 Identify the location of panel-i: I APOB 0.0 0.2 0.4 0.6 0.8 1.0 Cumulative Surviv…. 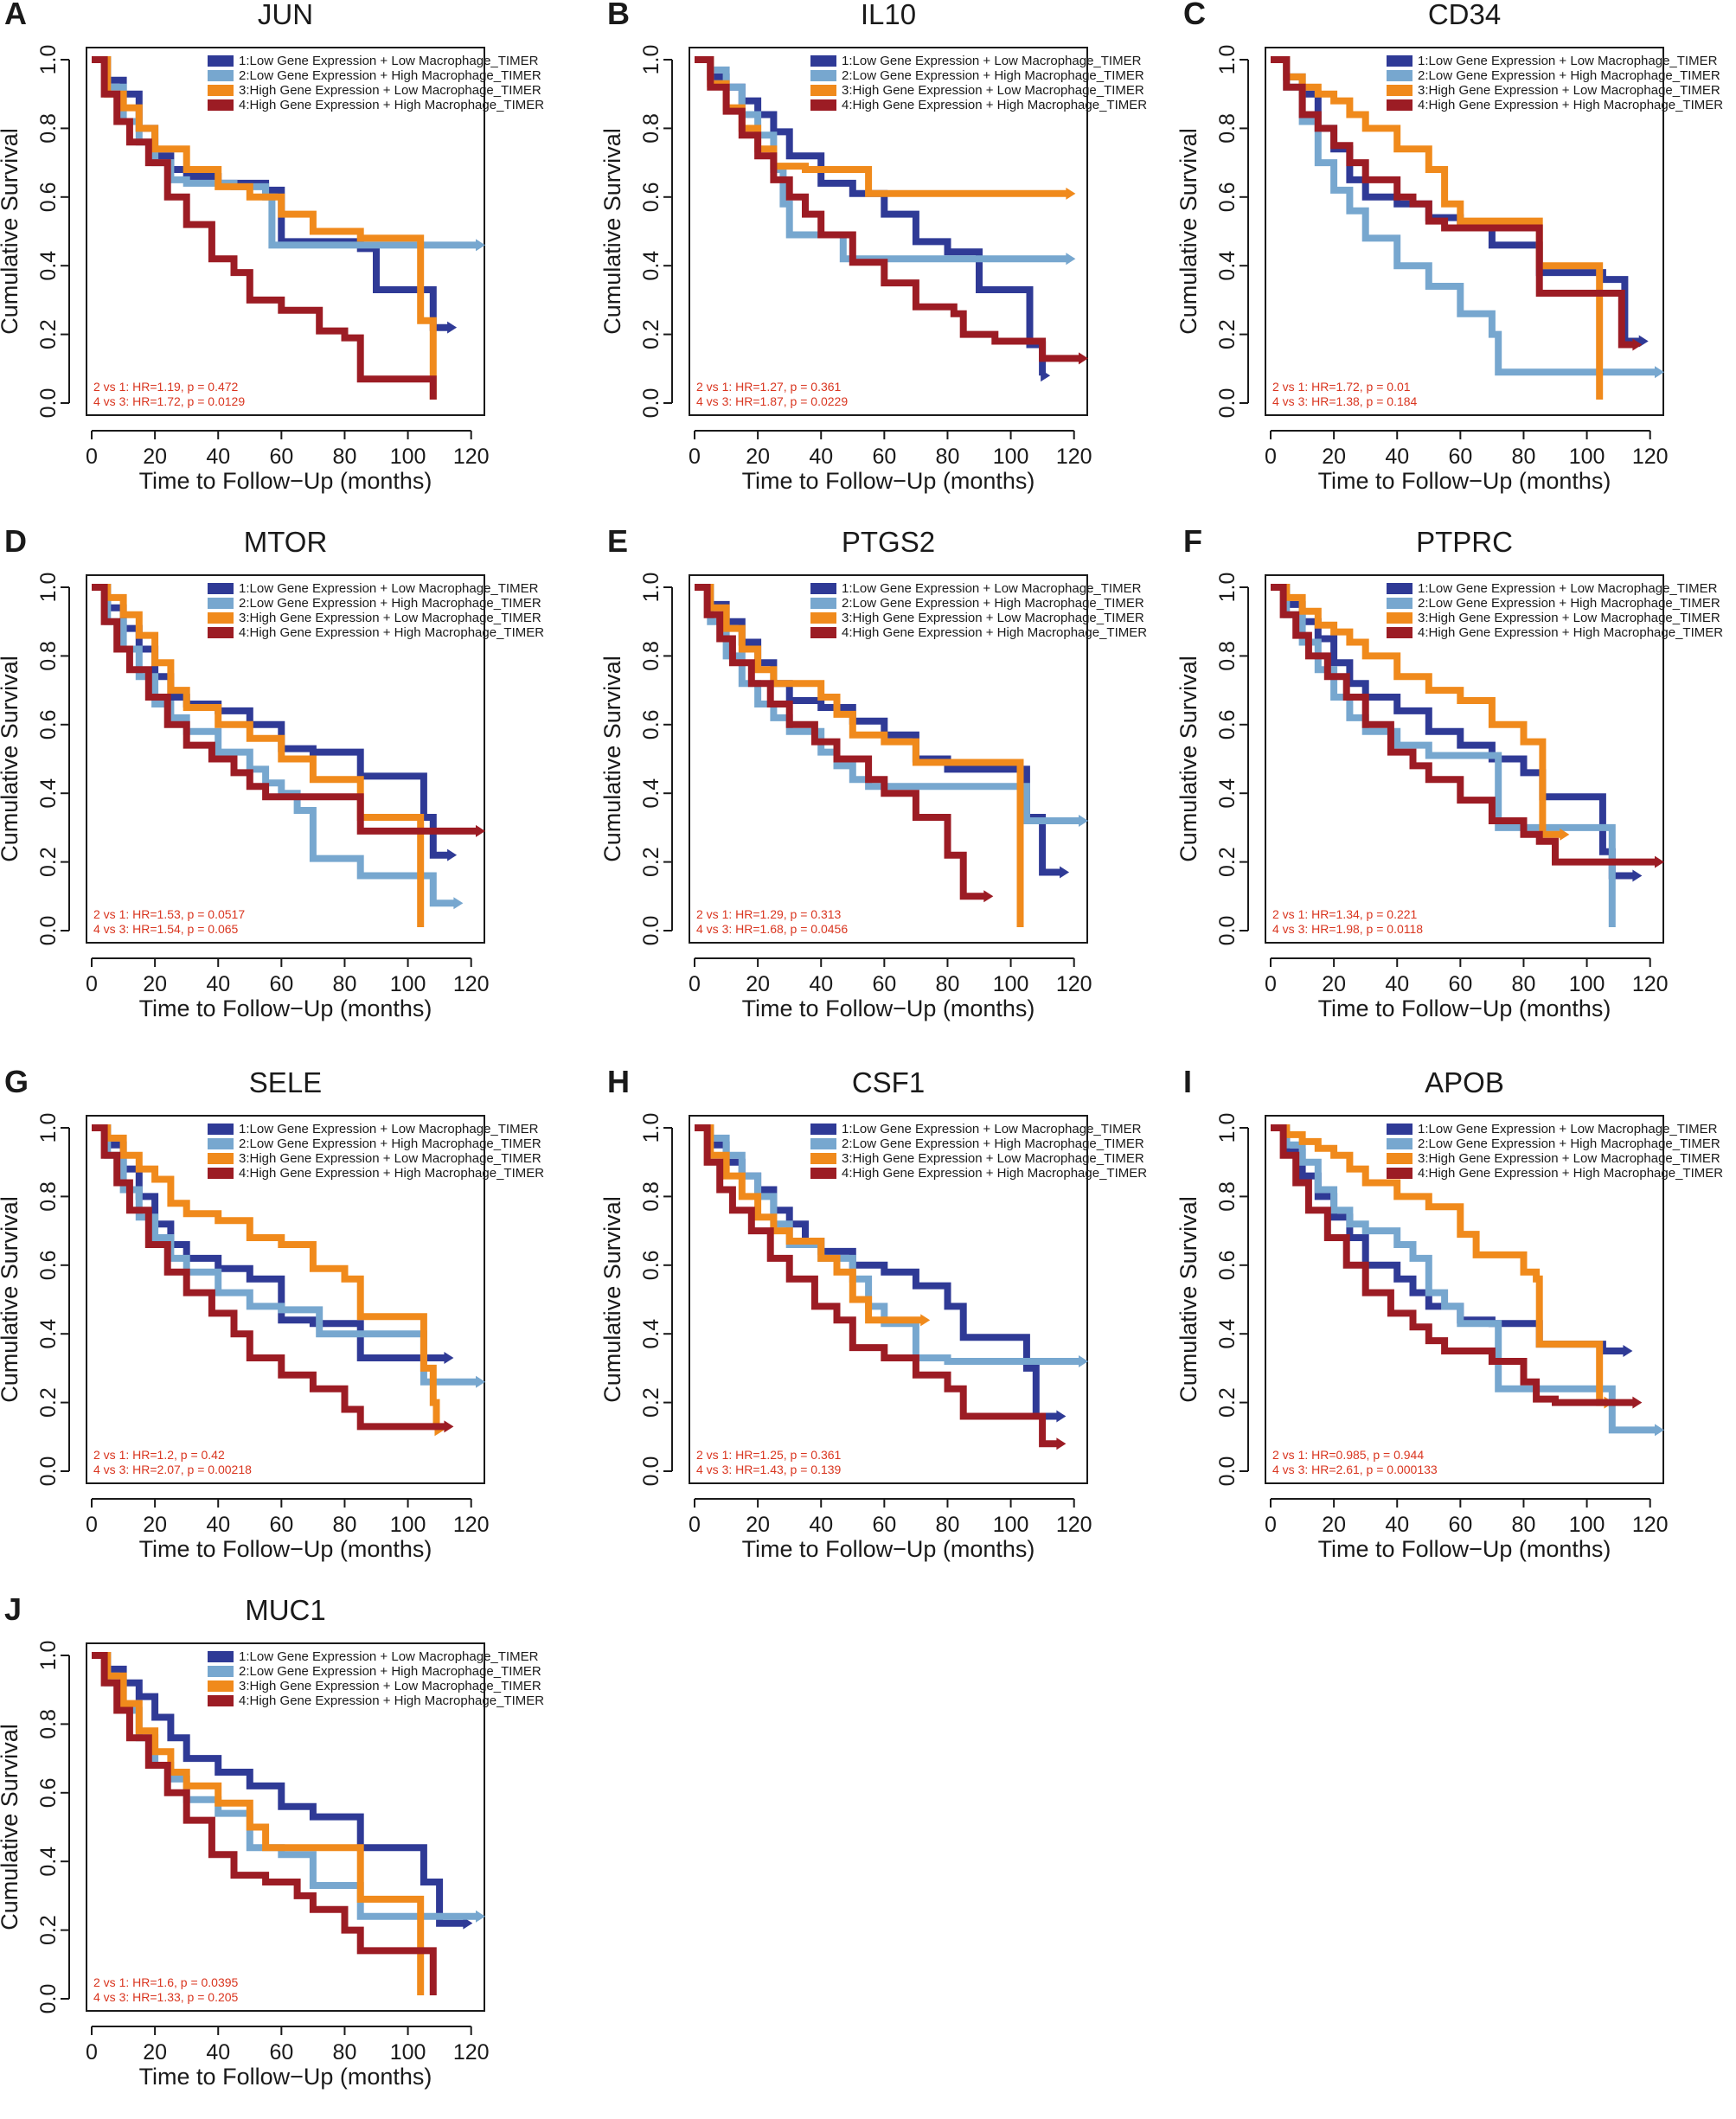
(1449, 1313).